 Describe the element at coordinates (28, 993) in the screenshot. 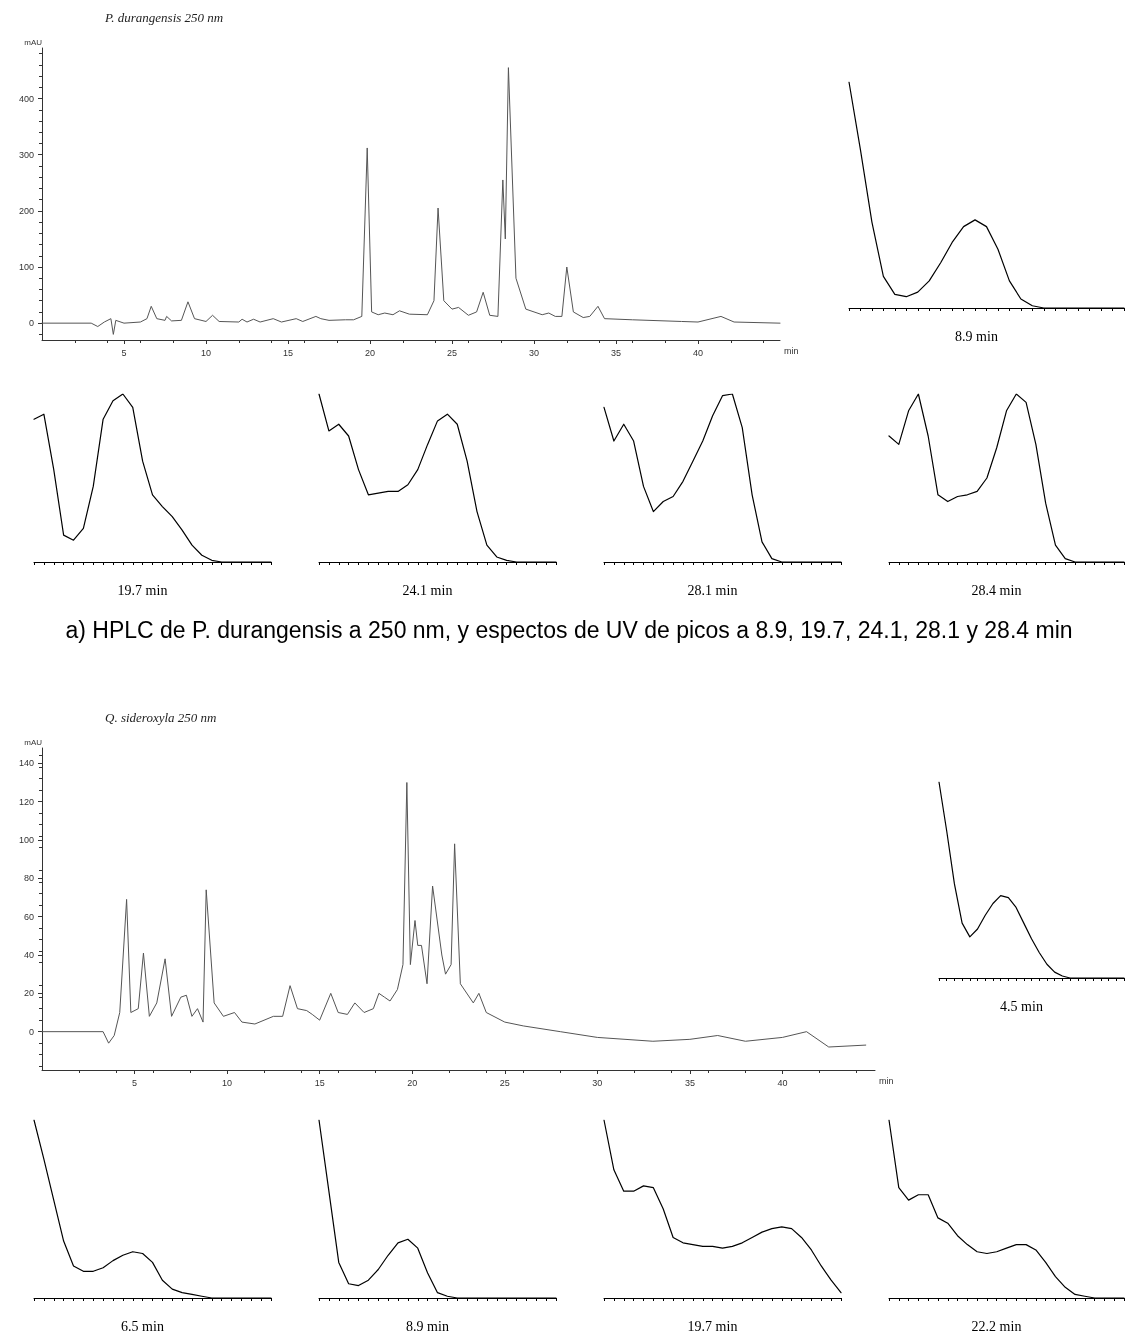

I see `y-tick-label: 20` at that location.